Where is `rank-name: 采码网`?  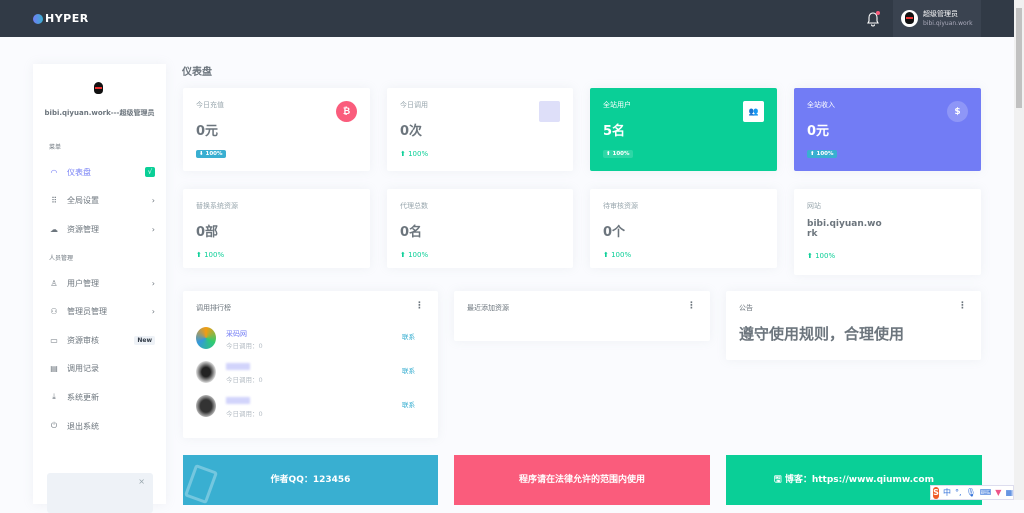 rank-name: 采码网 is located at coordinates (236, 334).